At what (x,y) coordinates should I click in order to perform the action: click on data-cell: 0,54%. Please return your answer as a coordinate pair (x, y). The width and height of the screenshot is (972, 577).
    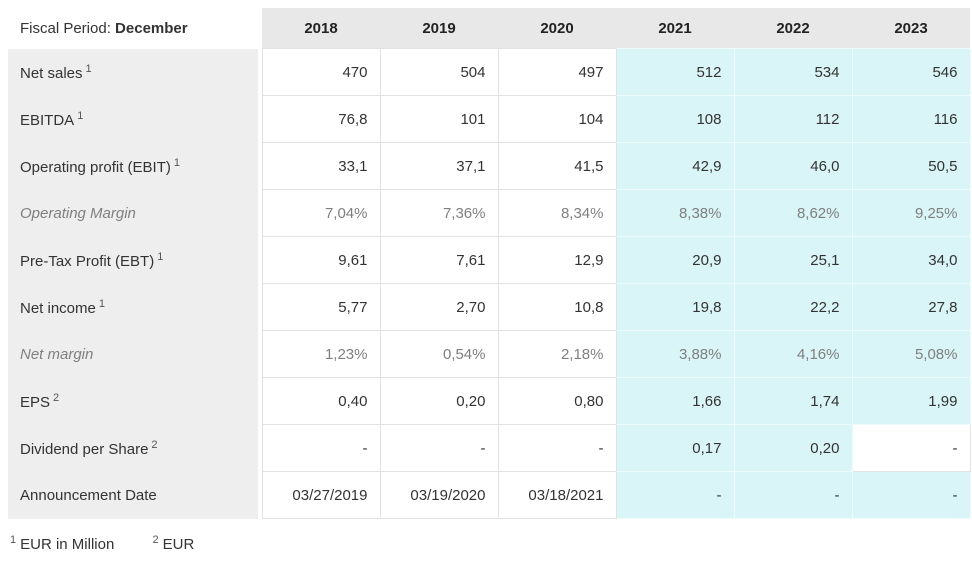
    Looking at the image, I should click on (439, 354).